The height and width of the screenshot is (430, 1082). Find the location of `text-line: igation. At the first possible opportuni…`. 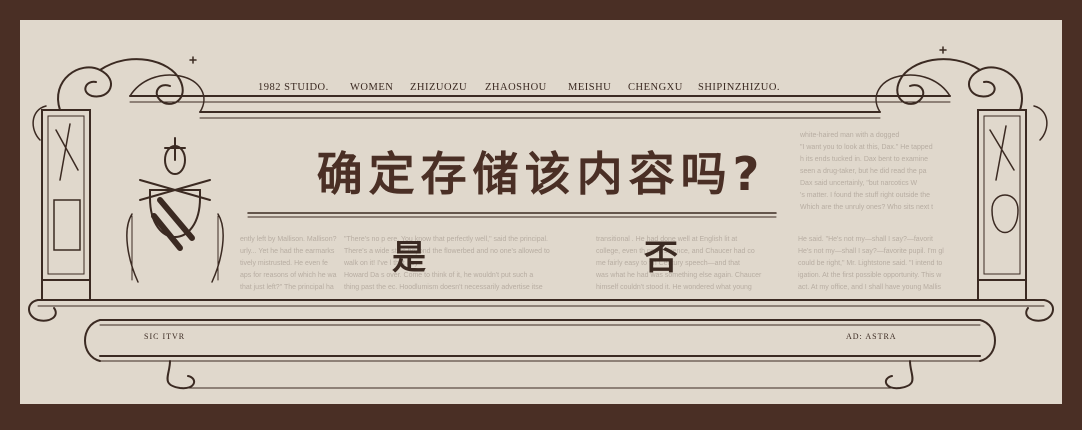

text-line: igation. At the first possible opportuni… is located at coordinates (870, 275).